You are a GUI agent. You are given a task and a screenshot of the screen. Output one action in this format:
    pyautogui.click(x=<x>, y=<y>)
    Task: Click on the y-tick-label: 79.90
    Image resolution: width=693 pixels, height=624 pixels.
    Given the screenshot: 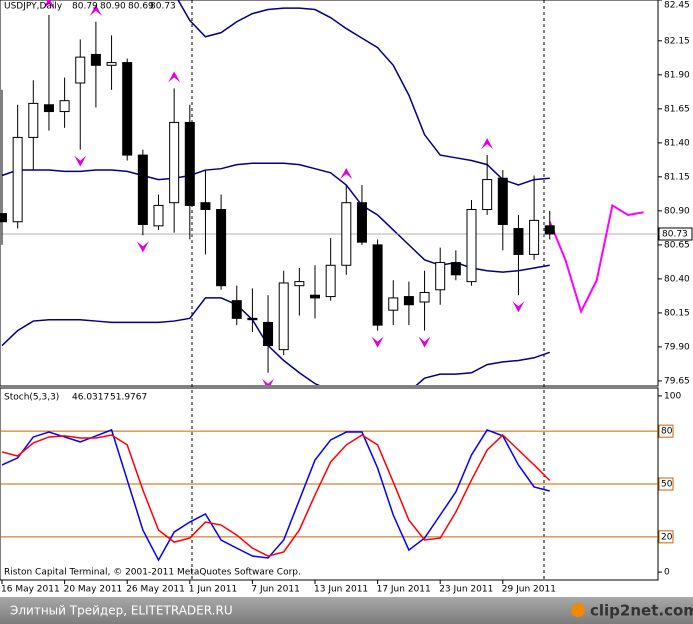 What is the action you would take?
    pyautogui.click(x=677, y=347)
    